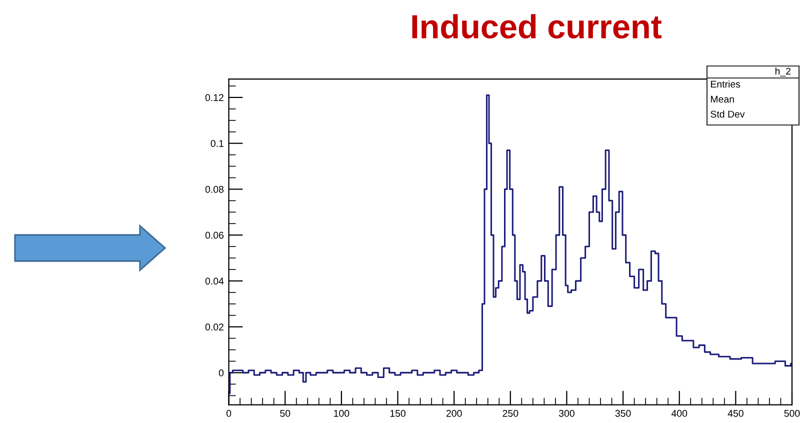 The width and height of the screenshot is (800, 423). Describe the element at coordinates (510, 413) in the screenshot. I see `x-tick-label: 250` at that location.